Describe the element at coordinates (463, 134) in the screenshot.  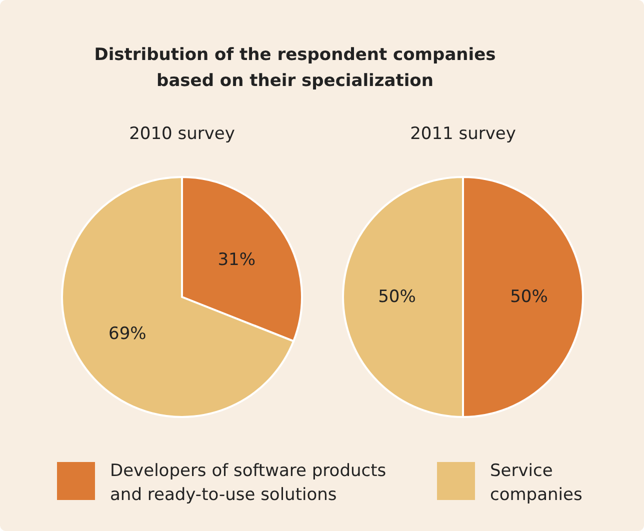
I see `chart-subtitle: 2011 survey` at that location.